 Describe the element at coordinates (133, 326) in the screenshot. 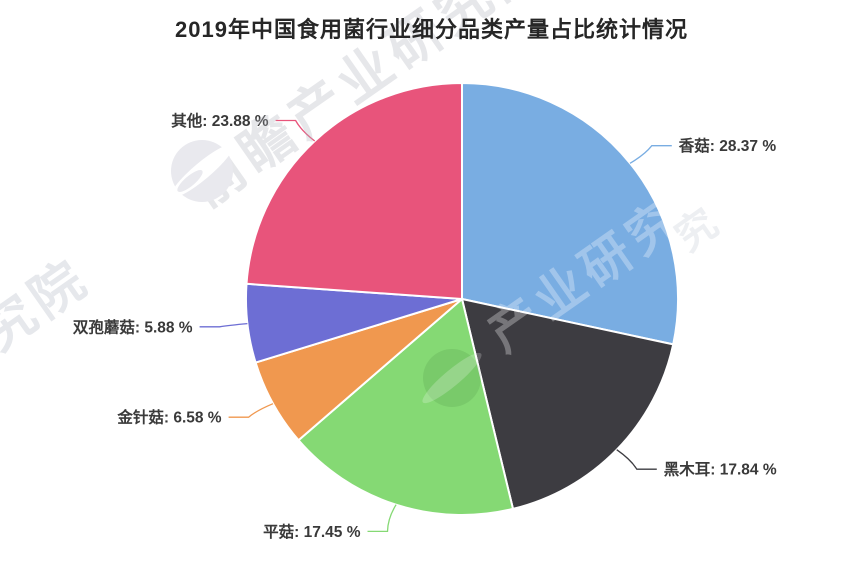

I see `pie-slice-label: 双孢蘑菇: 5.88 %` at that location.